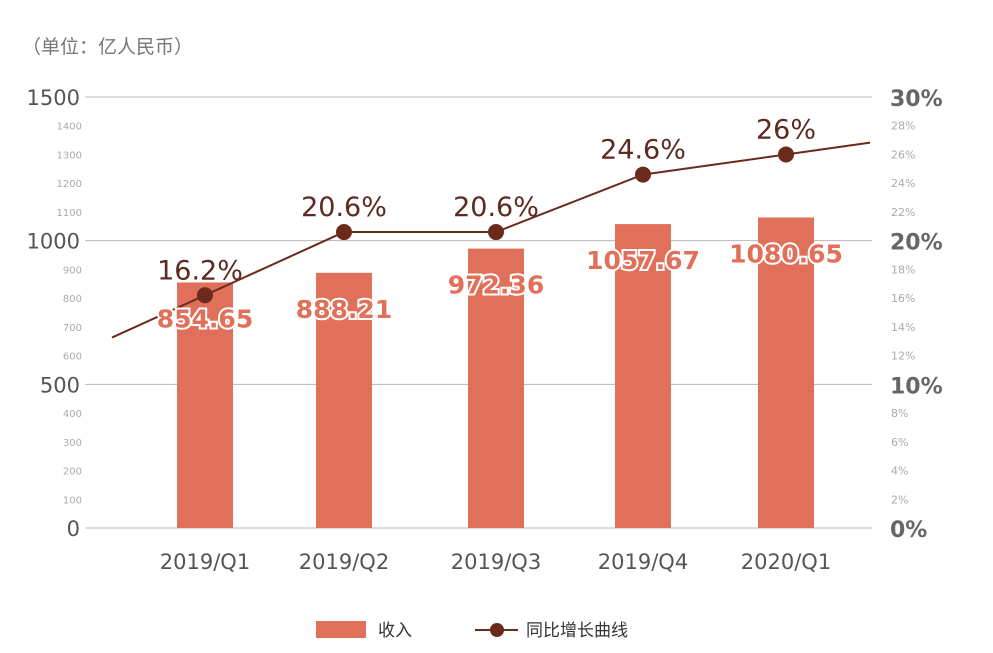 This screenshot has width=993, height=653. What do you see at coordinates (69, 184) in the screenshot?
I see `left-minor-tick-label-1200: 1200` at bounding box center [69, 184].